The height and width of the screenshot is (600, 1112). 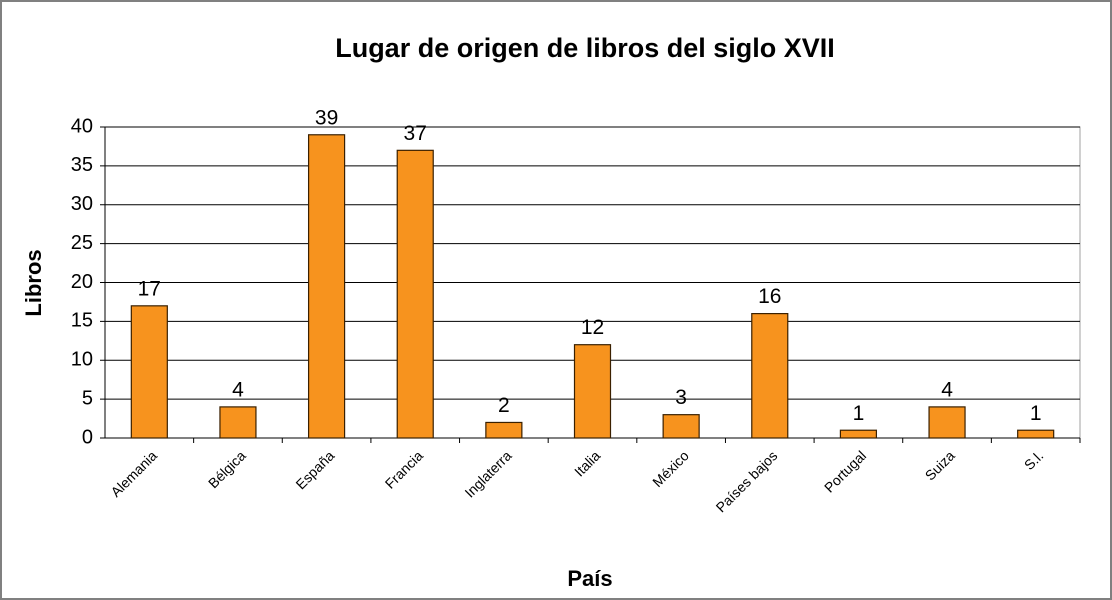 I want to click on data-label: 12, so click(x=592, y=327).